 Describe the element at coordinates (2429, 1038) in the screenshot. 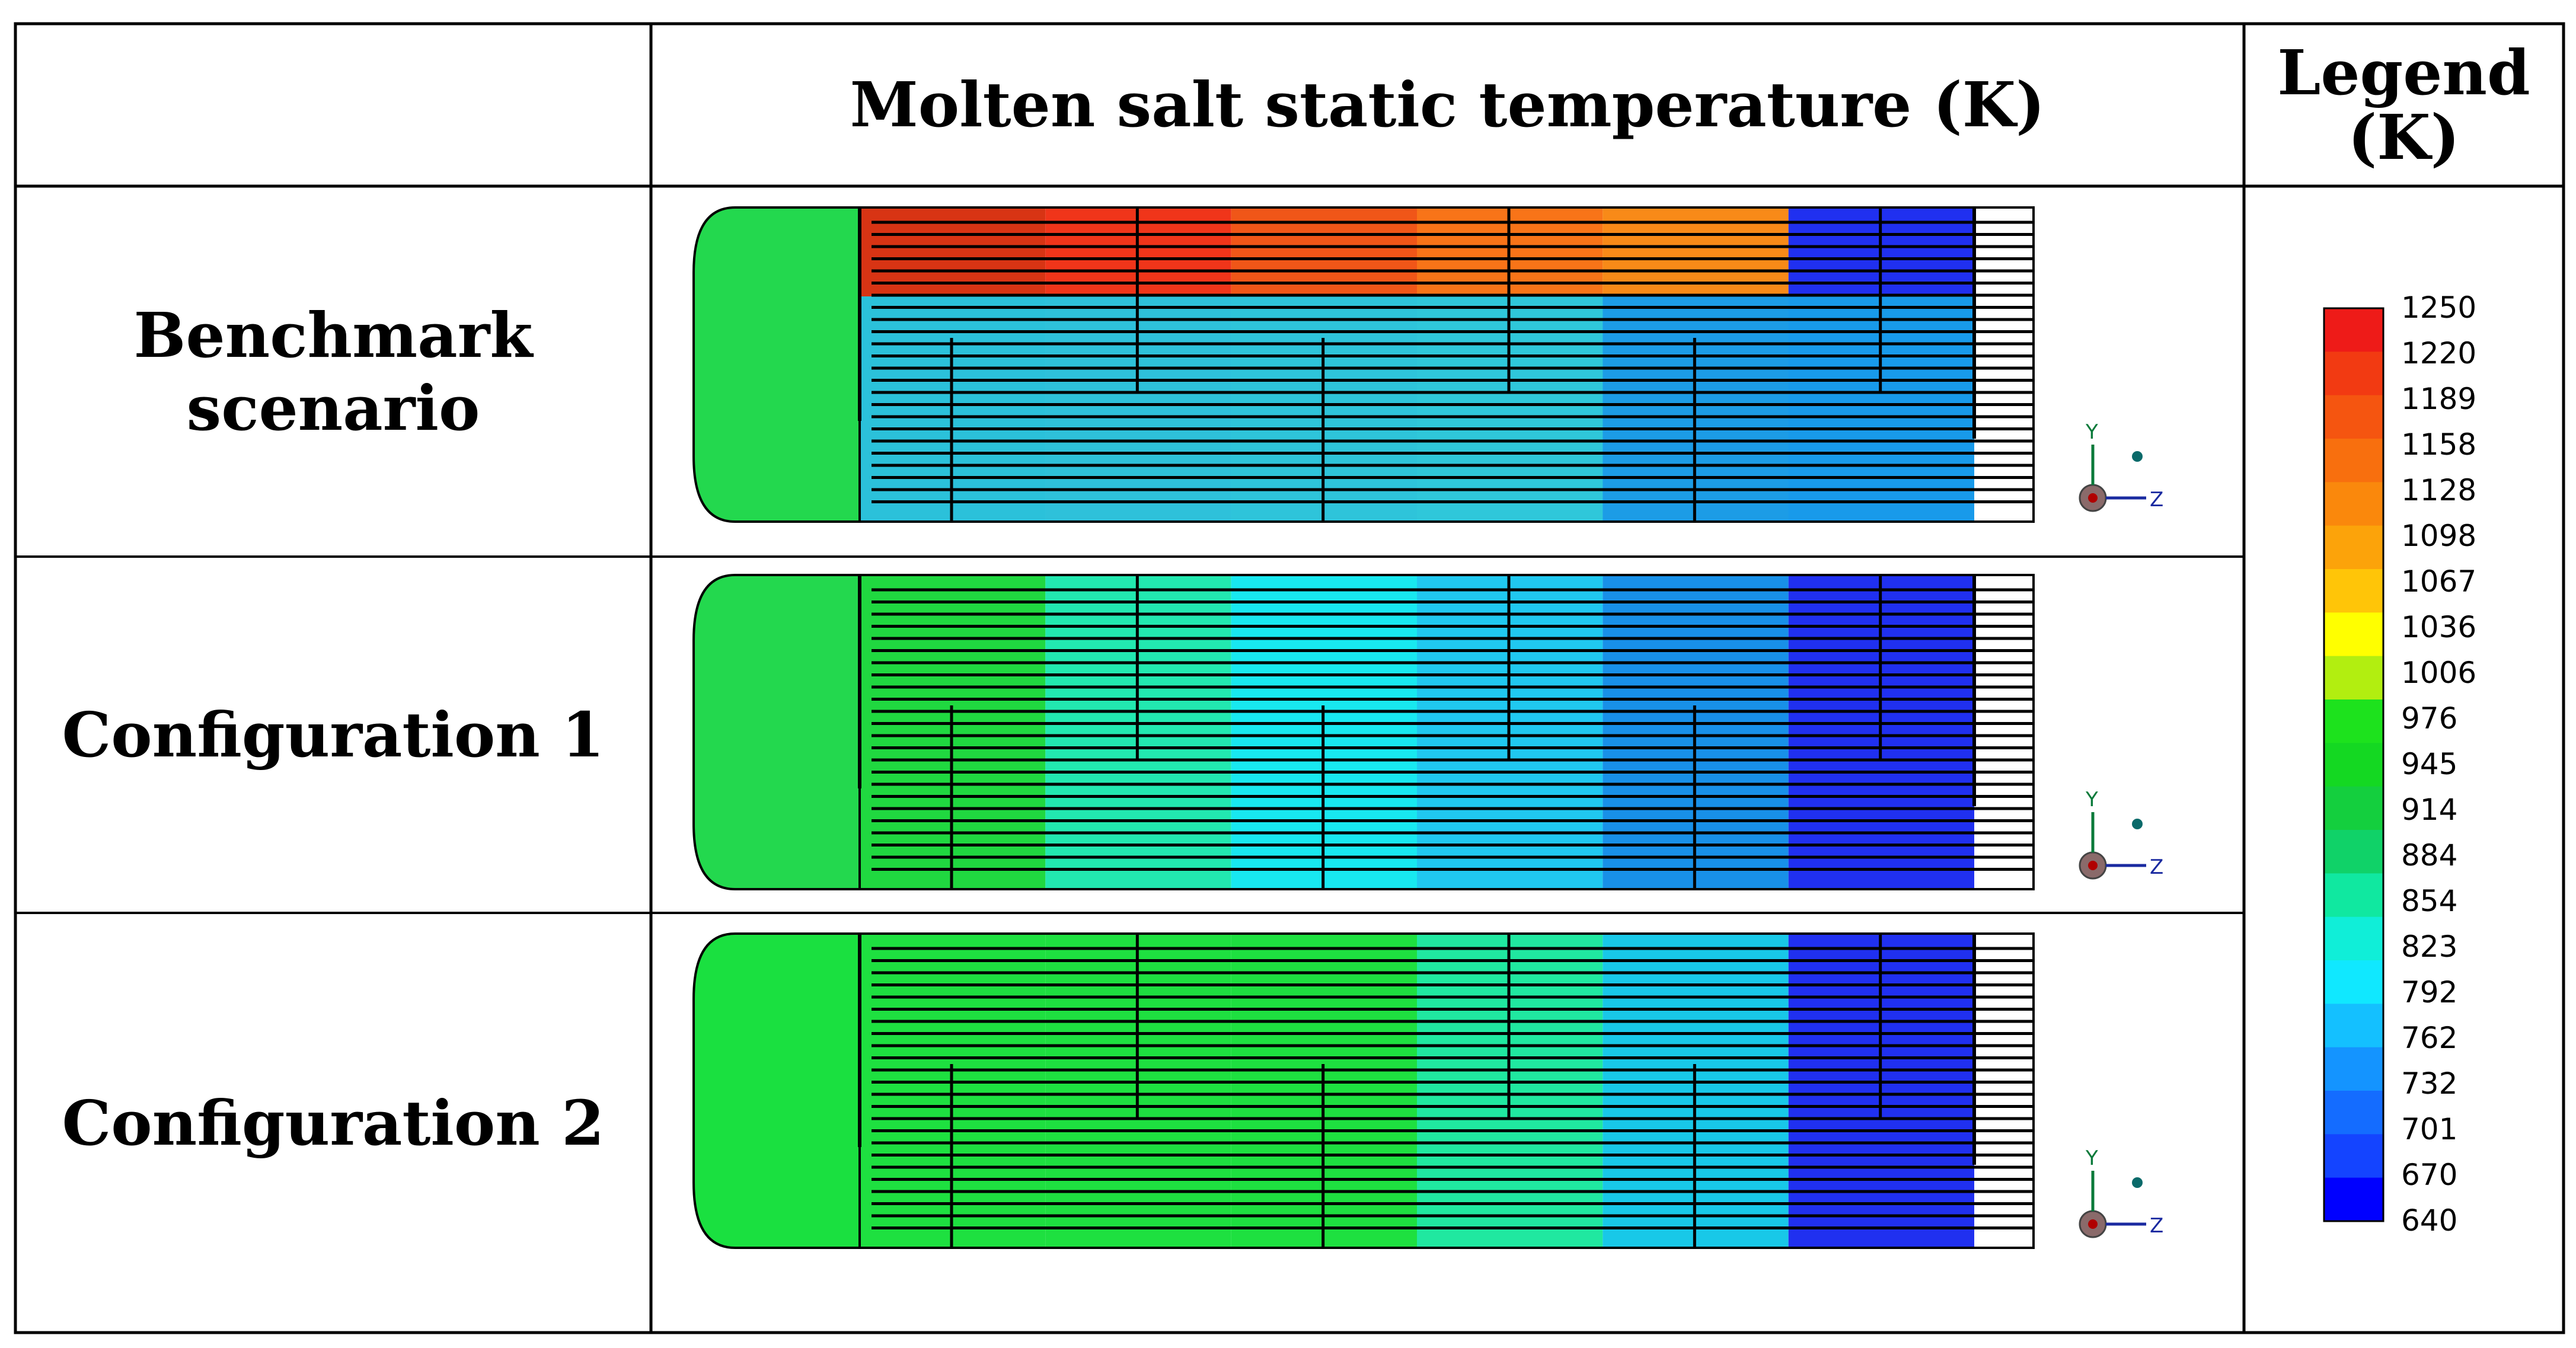

I see `colorbar-tick-label: 762` at that location.